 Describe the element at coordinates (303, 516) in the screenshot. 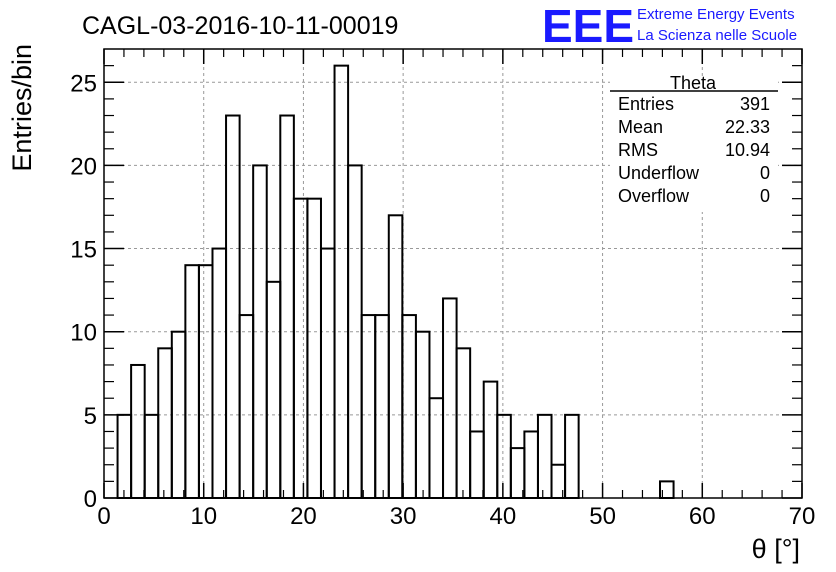

I see `x-tick-label: 20` at that location.